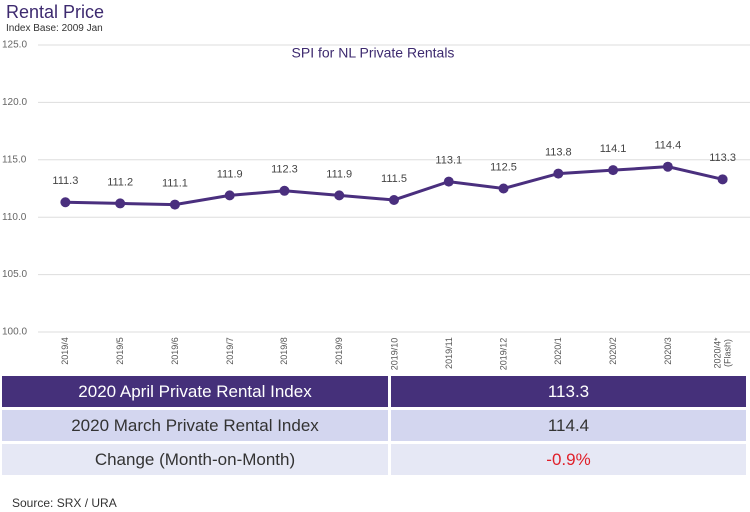  What do you see at coordinates (14, 332) in the screenshot?
I see `y-tick-label: 100.0` at bounding box center [14, 332].